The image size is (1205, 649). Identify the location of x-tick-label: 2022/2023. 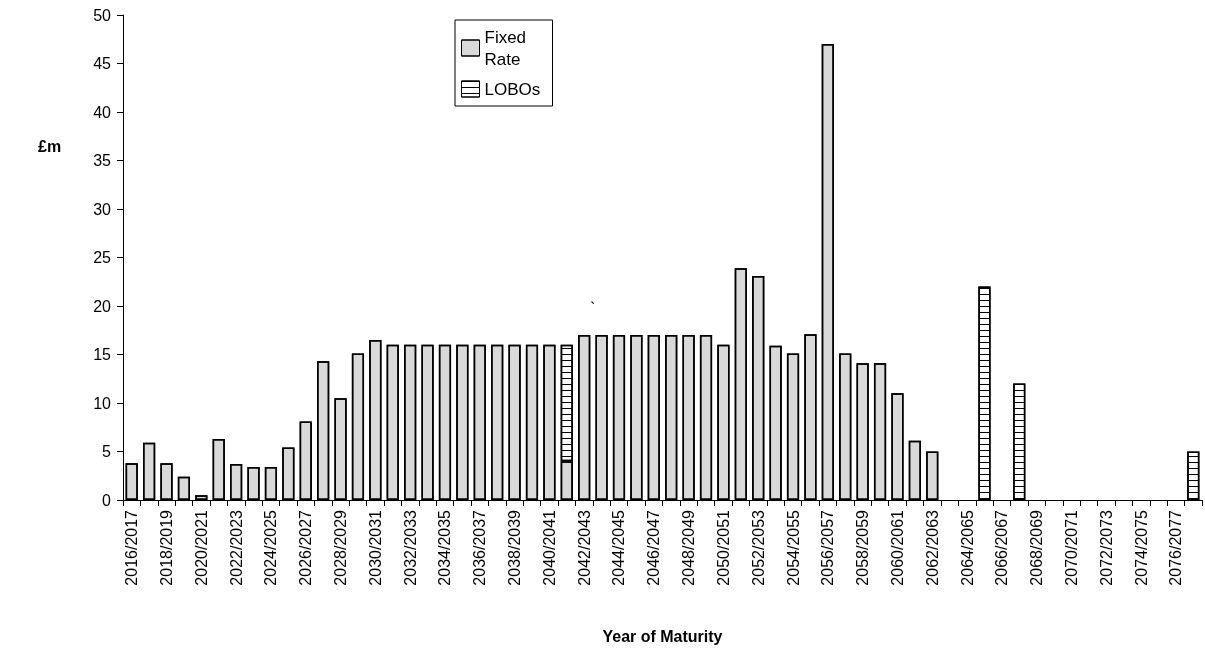
(236, 547).